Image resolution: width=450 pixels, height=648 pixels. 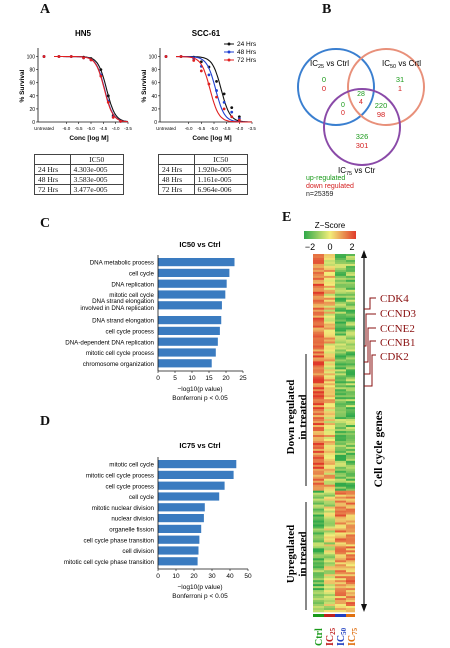 I want to click on x-tick-label: -5.5, so click(x=201, y=128).